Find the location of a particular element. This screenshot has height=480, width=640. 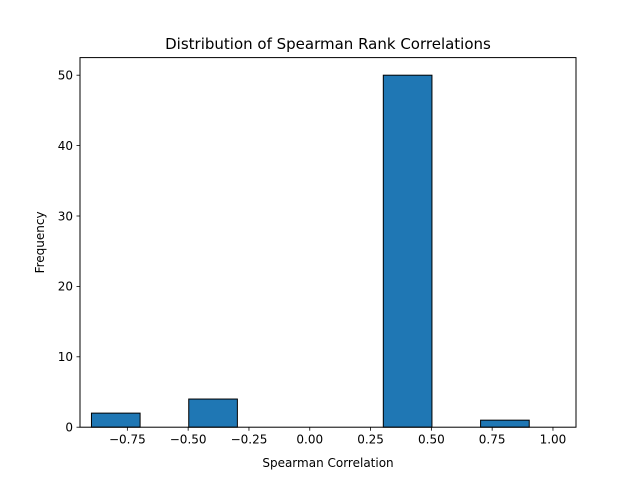

y-axis-label: Frequency is located at coordinates (40, 242).